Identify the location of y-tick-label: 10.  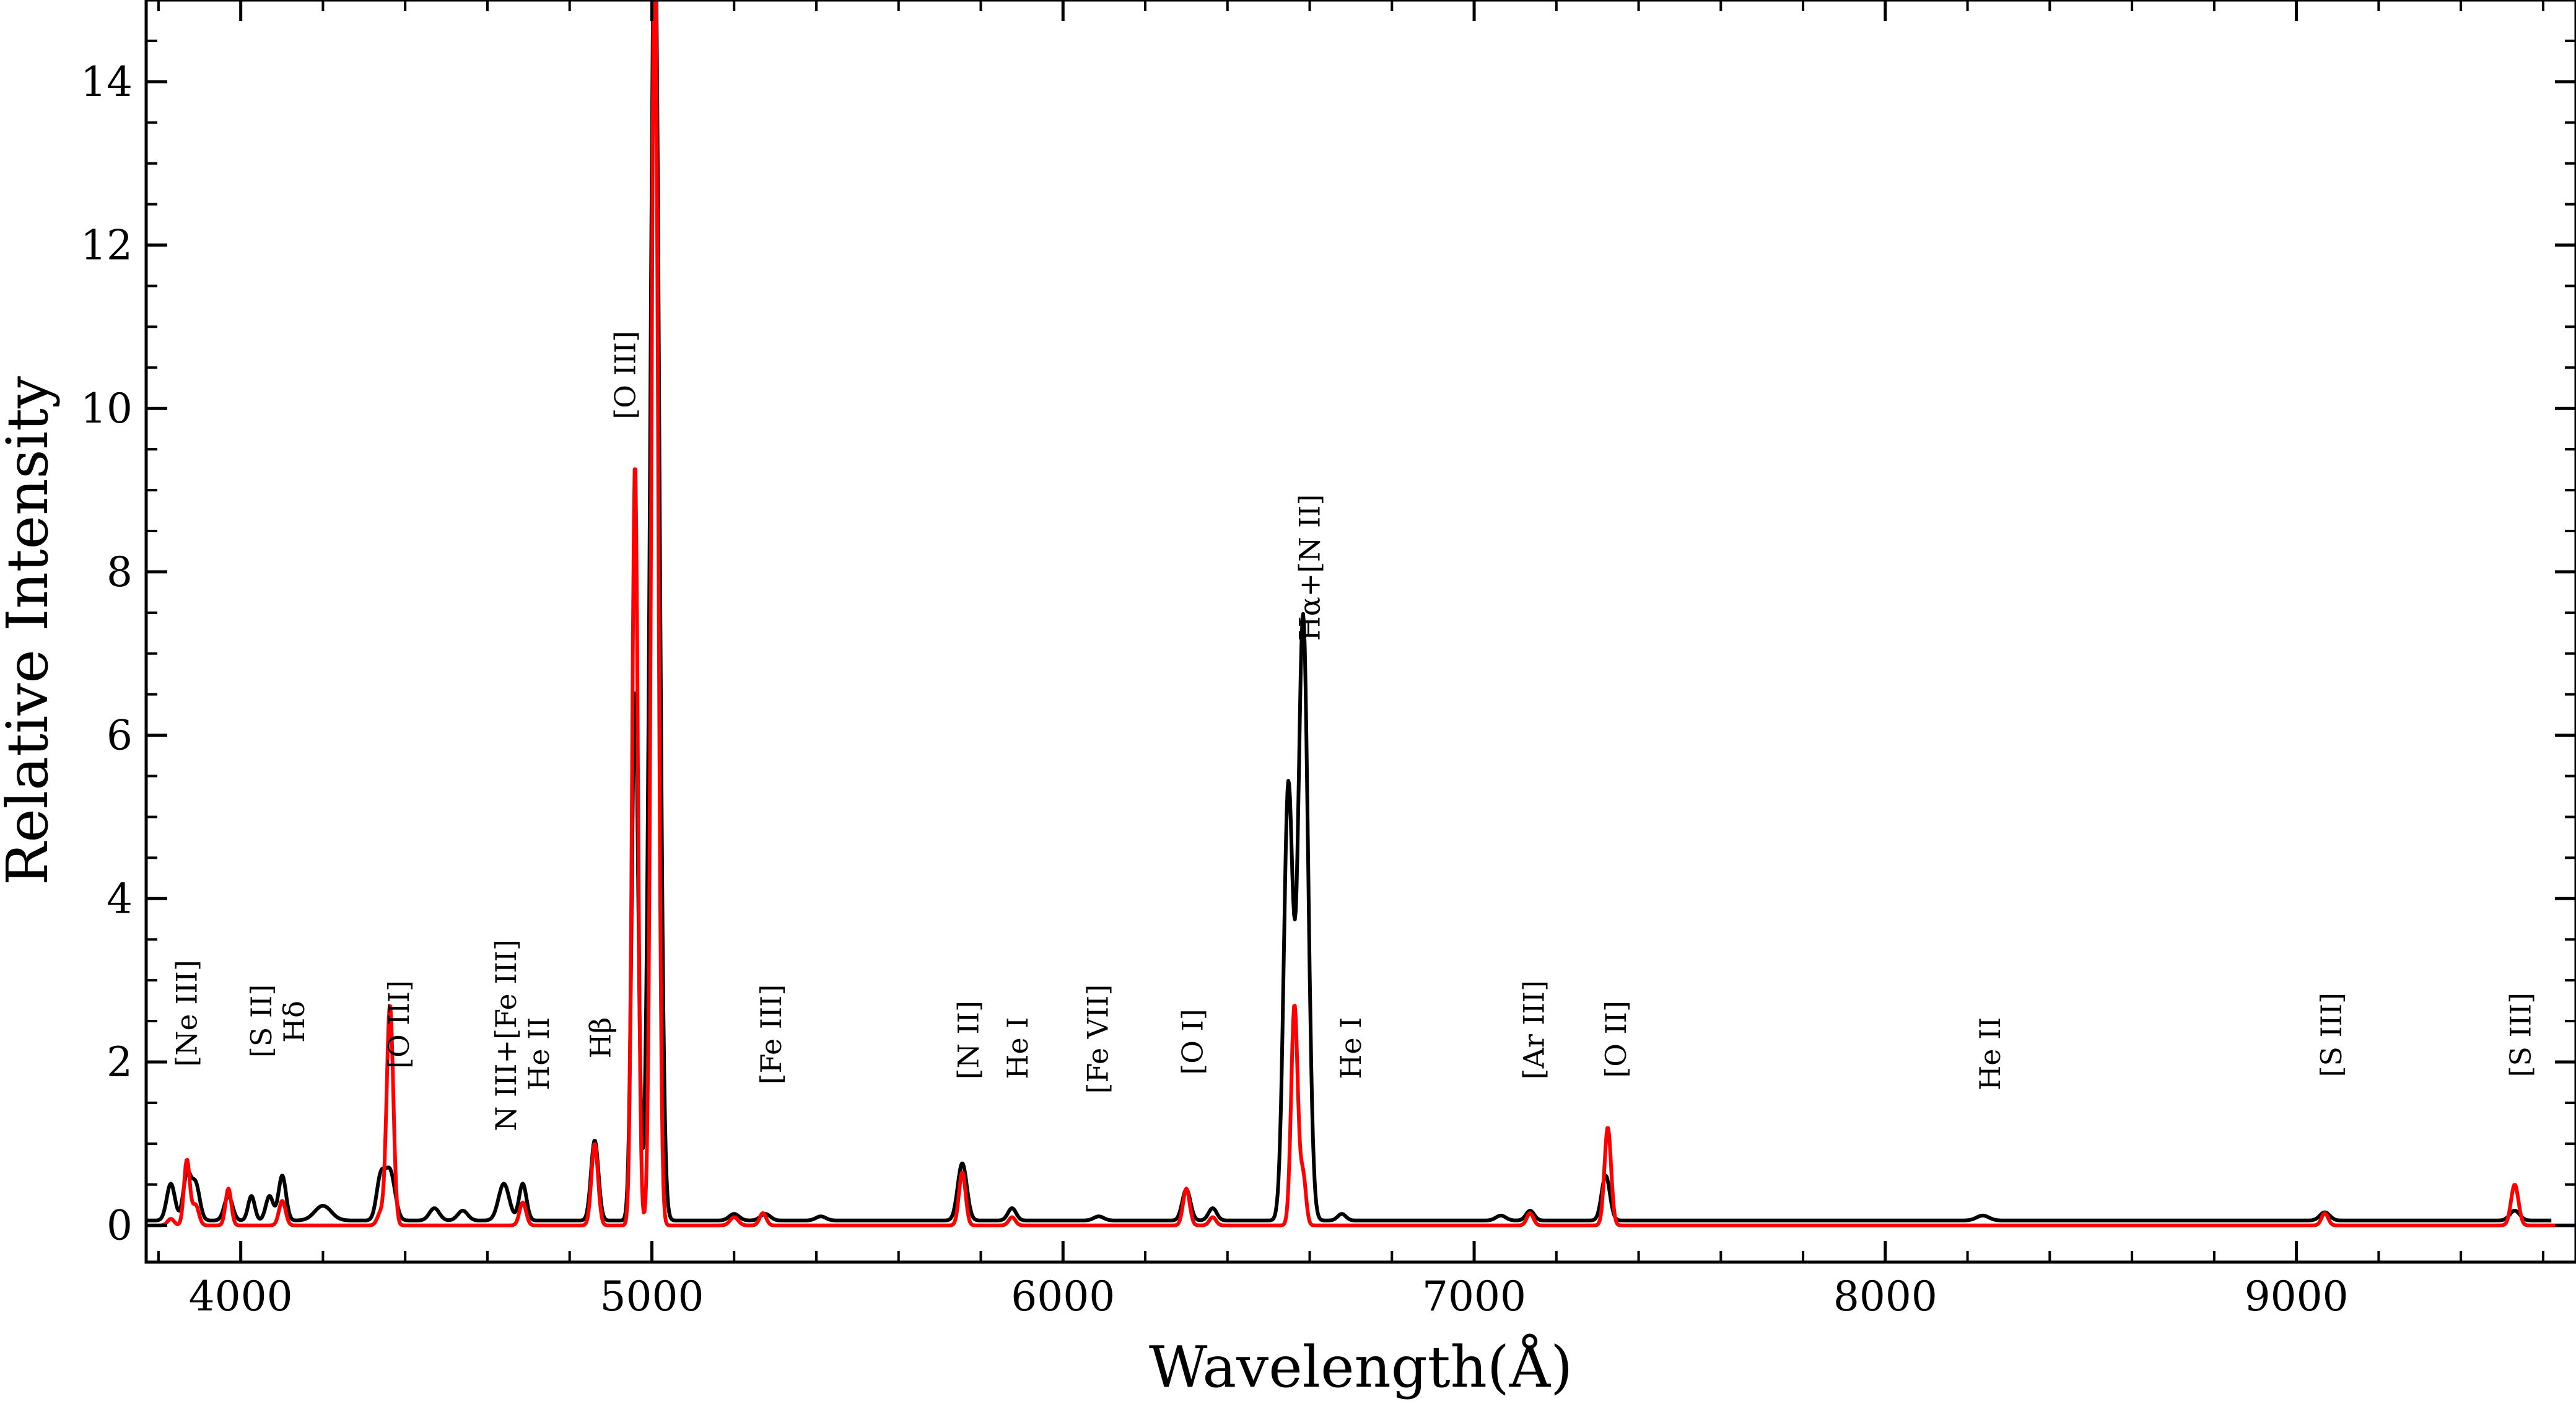
(107, 408).